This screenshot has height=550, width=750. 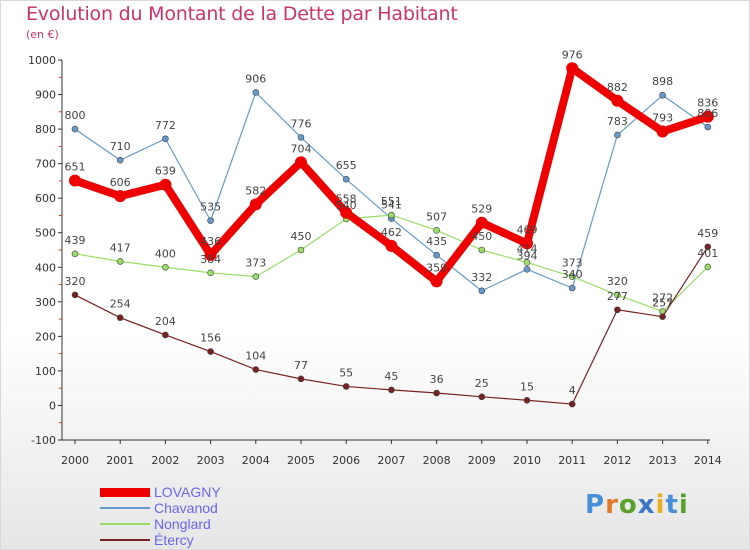 I want to click on data-label-1: 776, so click(x=301, y=123).